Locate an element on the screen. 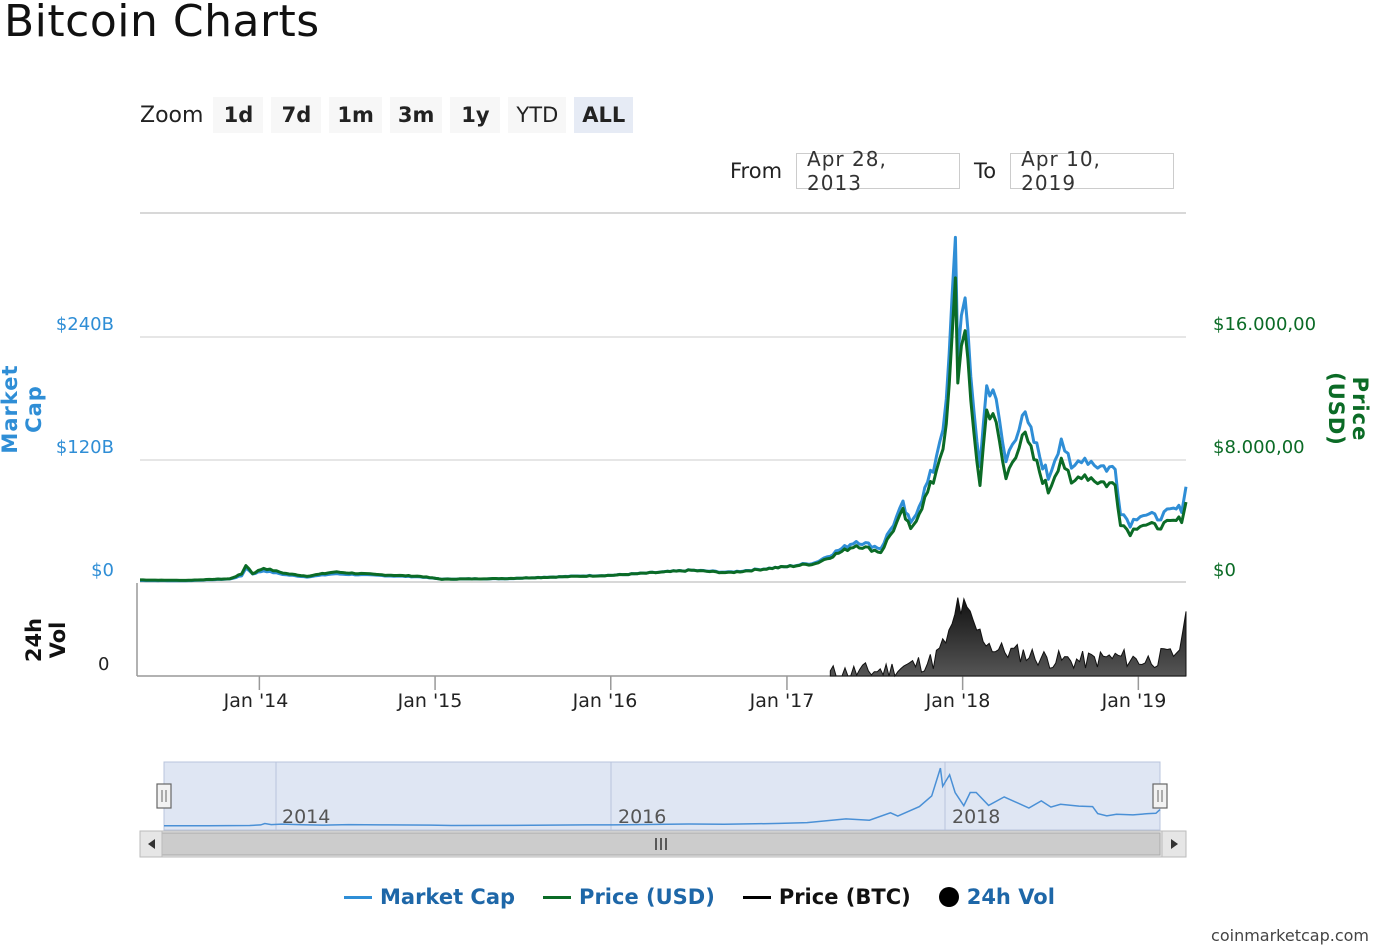 The height and width of the screenshot is (951, 1375). navigator-scrollbar is located at coordinates (663, 844).